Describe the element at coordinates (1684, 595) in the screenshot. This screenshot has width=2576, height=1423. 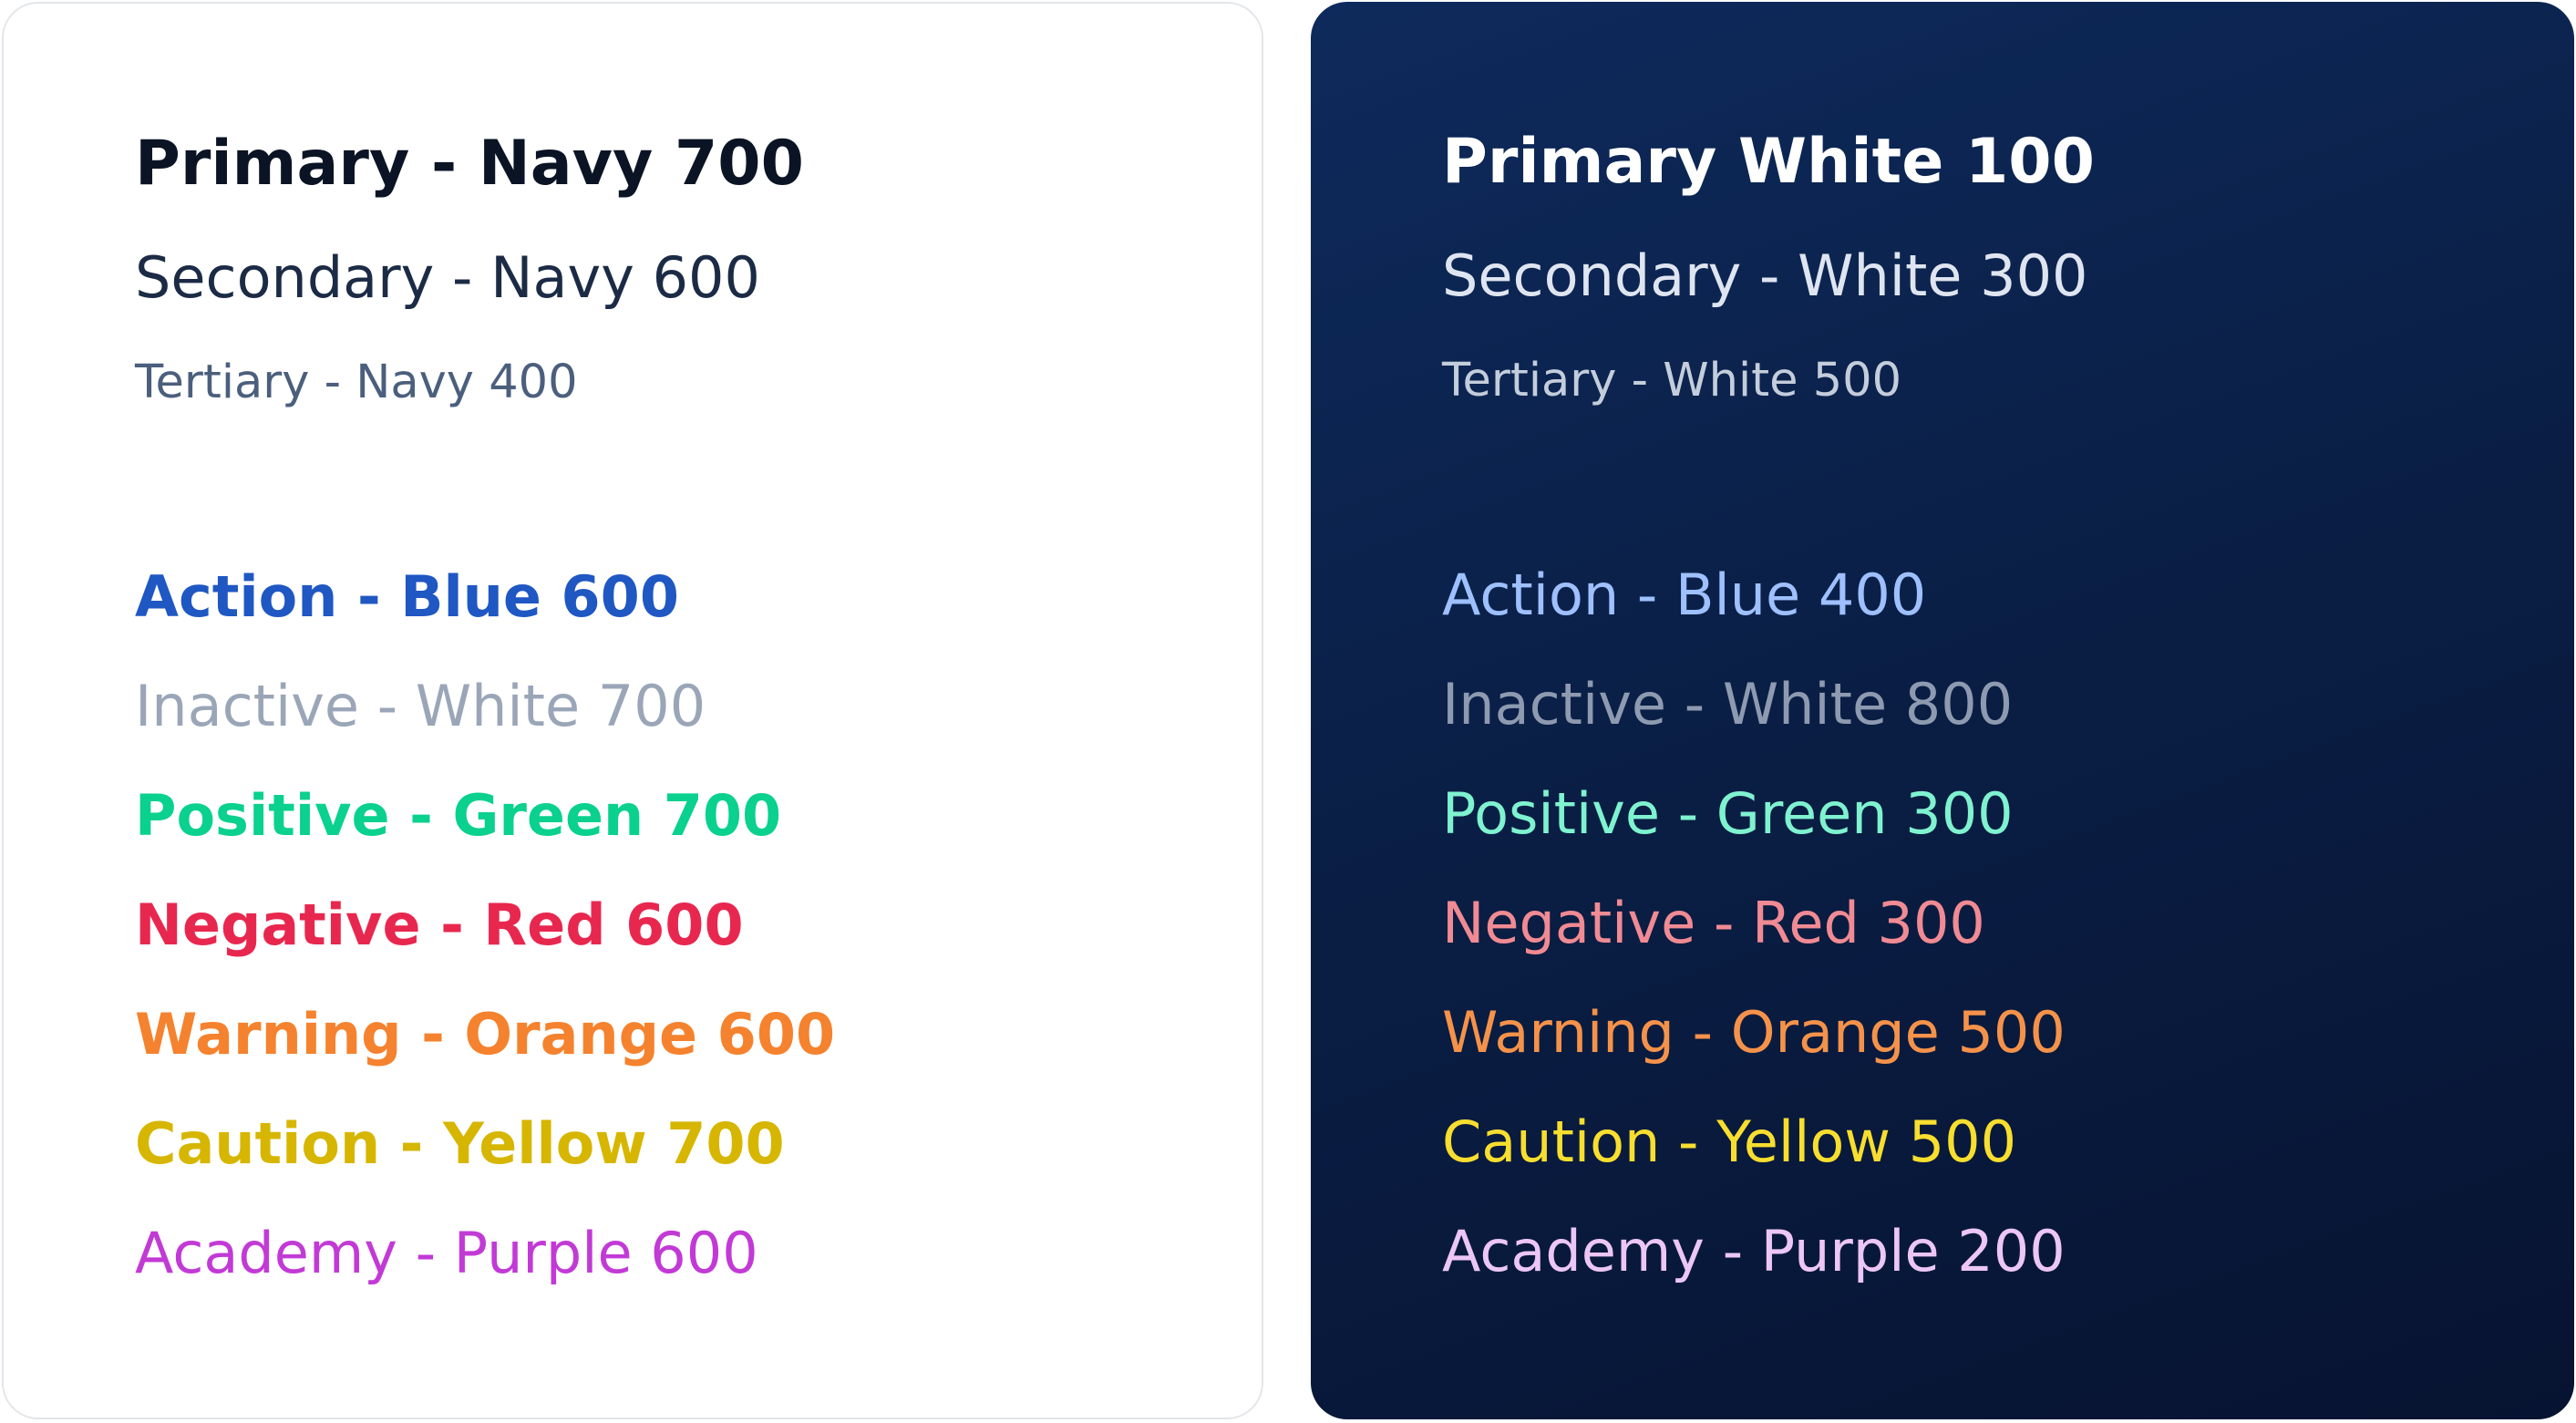
I see `action-color-sample: Action - Blue 400` at that location.